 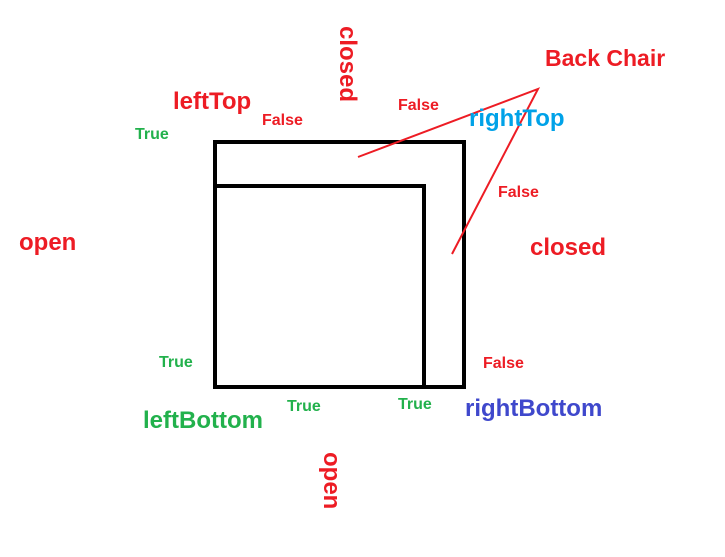 What do you see at coordinates (503, 363) in the screenshot?
I see `flag-right-bottom-side: False` at bounding box center [503, 363].